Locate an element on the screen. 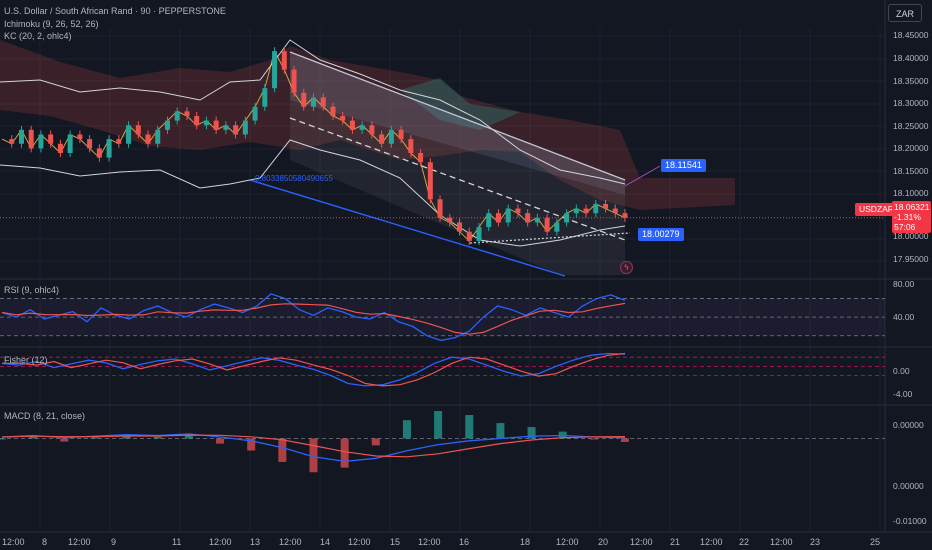  macd-legend: MACD (8, 21, close) is located at coordinates (45, 416).